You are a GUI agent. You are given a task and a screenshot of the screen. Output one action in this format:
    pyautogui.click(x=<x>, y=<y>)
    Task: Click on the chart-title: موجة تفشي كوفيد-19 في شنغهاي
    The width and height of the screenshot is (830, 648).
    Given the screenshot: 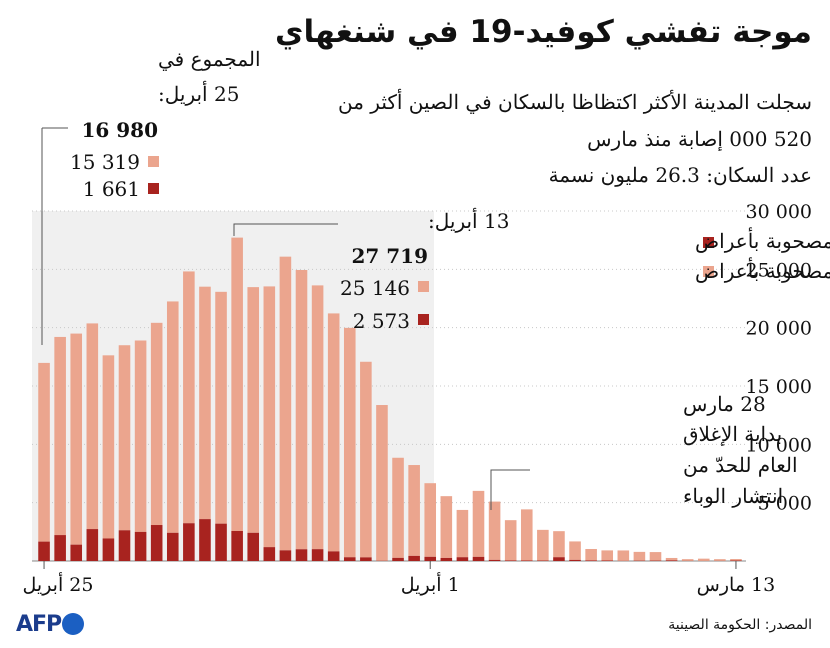 What is the action you would take?
    pyautogui.click(x=543, y=32)
    